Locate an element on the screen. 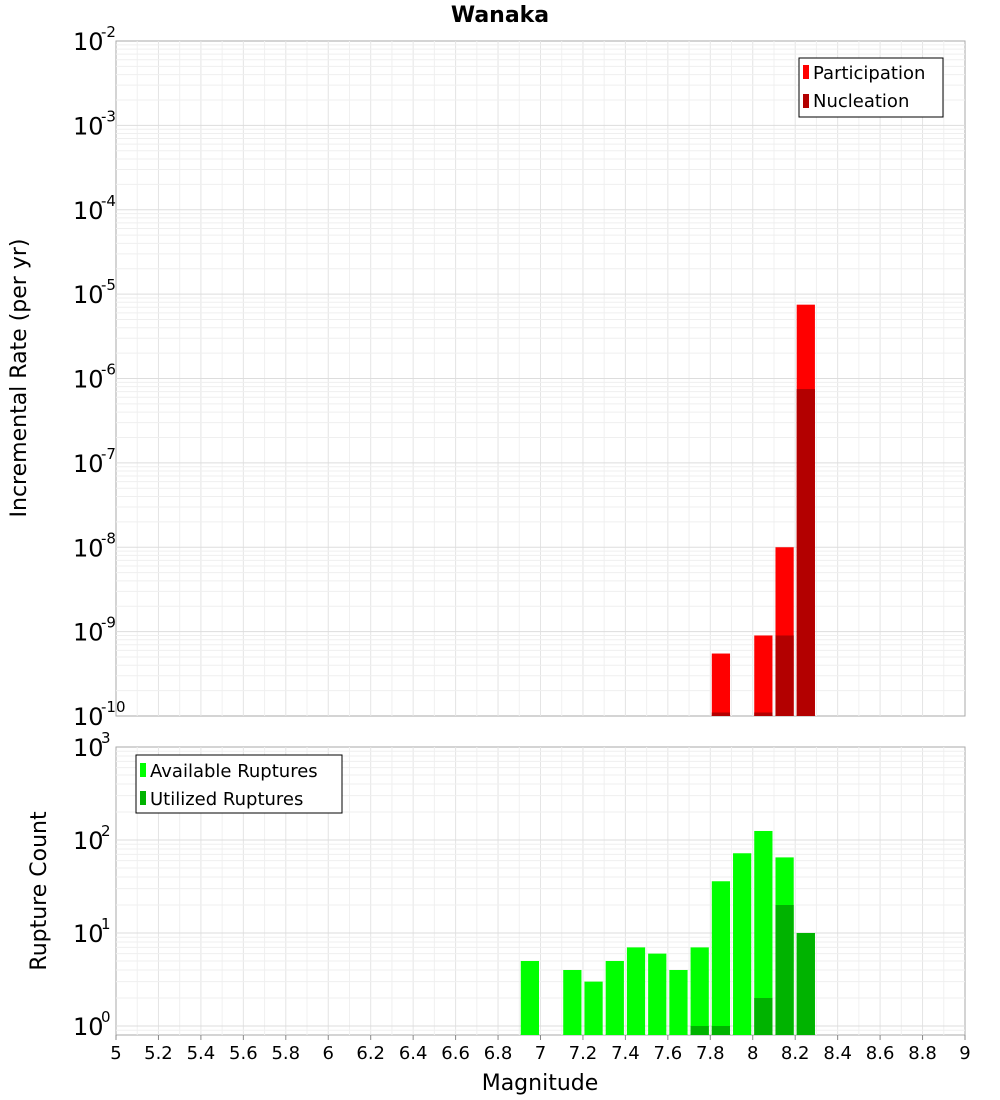 The image size is (1000, 1100). x-tick-label: 5.6 is located at coordinates (243, 1053).